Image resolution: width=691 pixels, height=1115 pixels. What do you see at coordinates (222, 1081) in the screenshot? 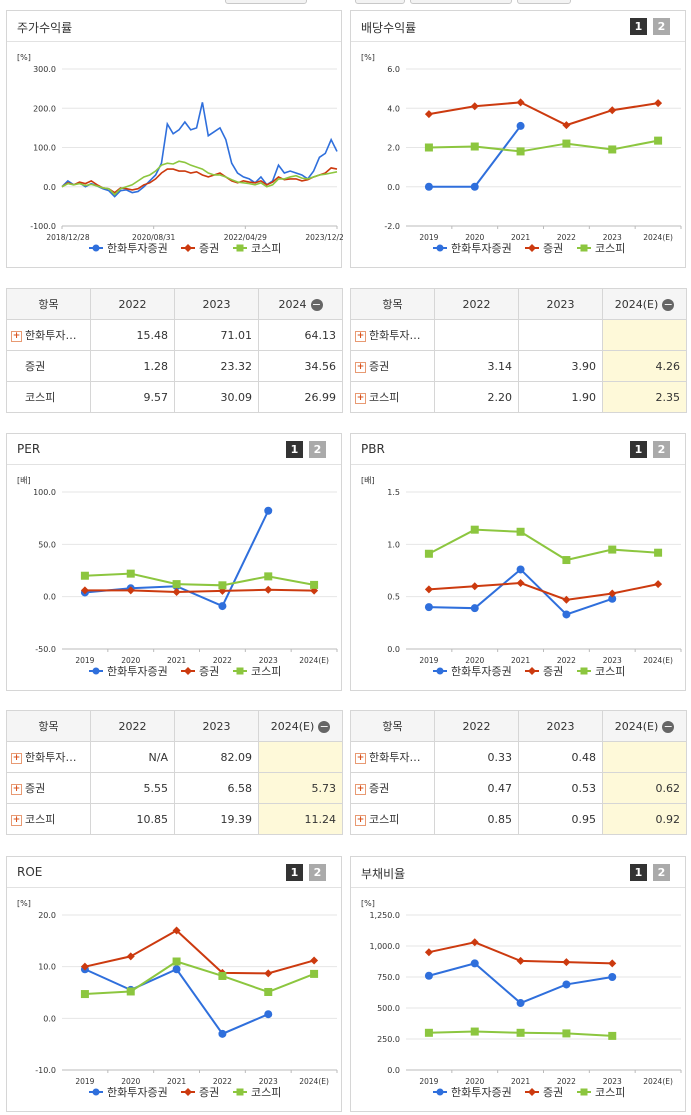
I see `x-tick-label: 2022` at bounding box center [222, 1081].